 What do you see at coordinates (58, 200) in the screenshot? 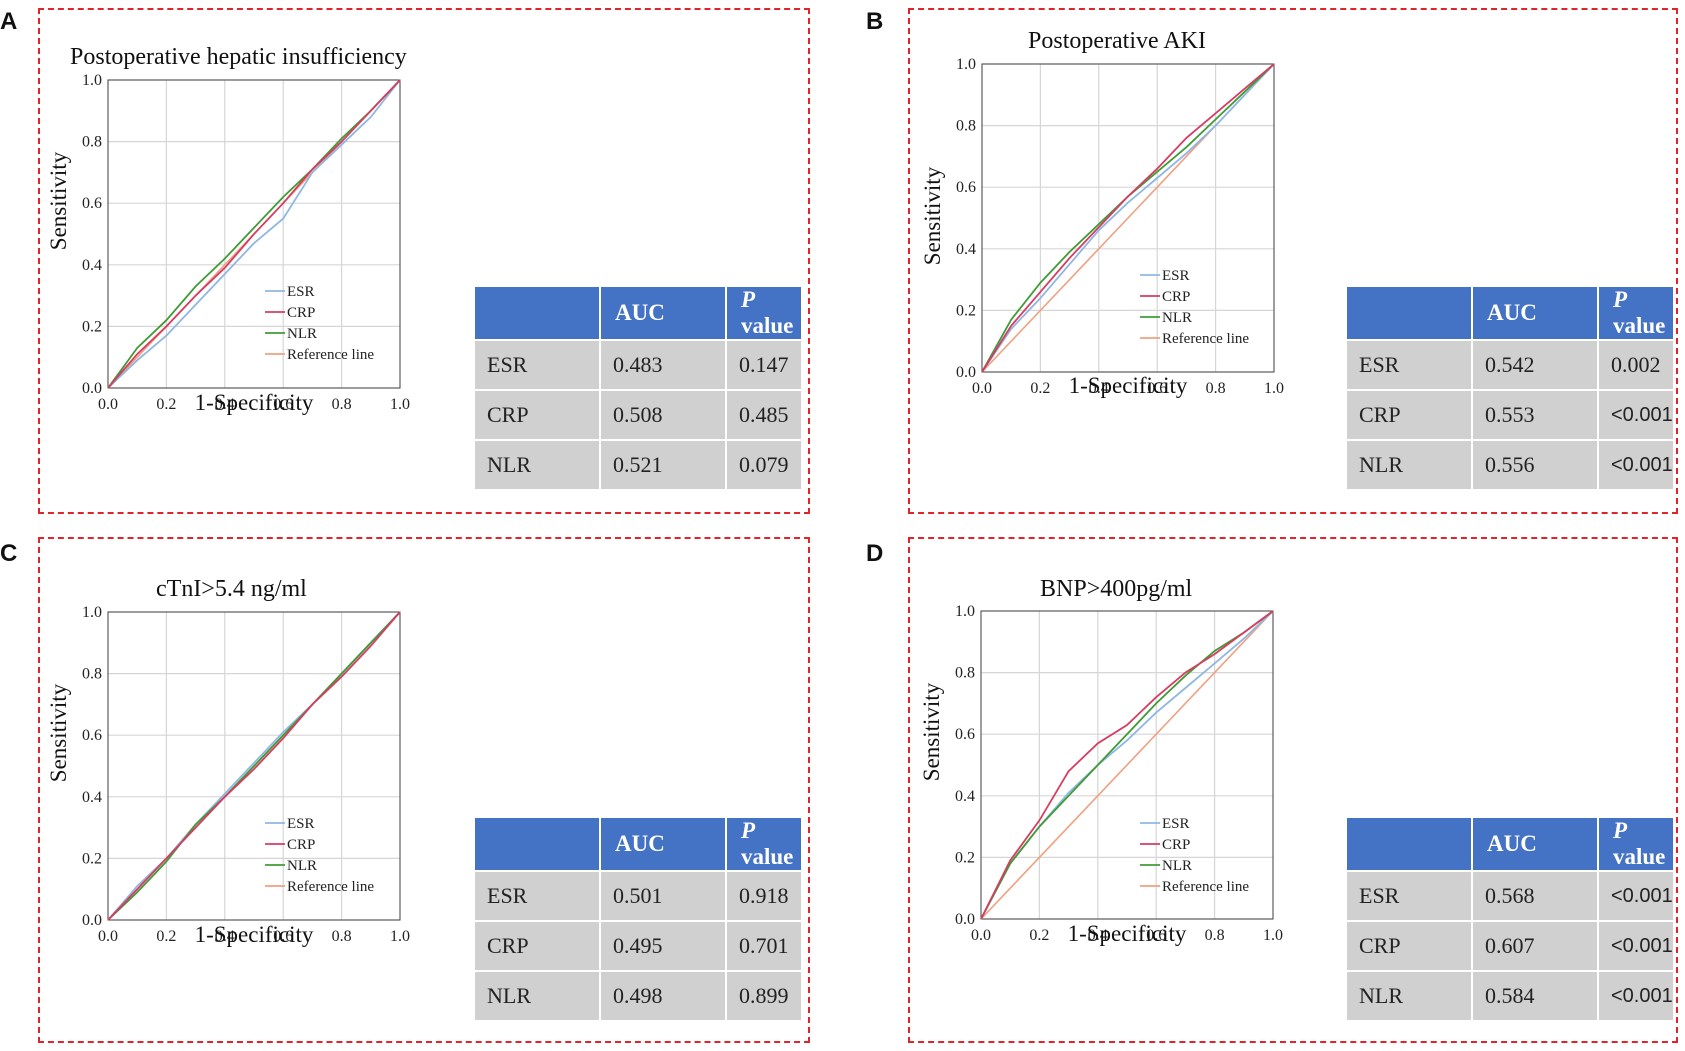
I see `y-axis-title: Sensitivity` at bounding box center [58, 200].